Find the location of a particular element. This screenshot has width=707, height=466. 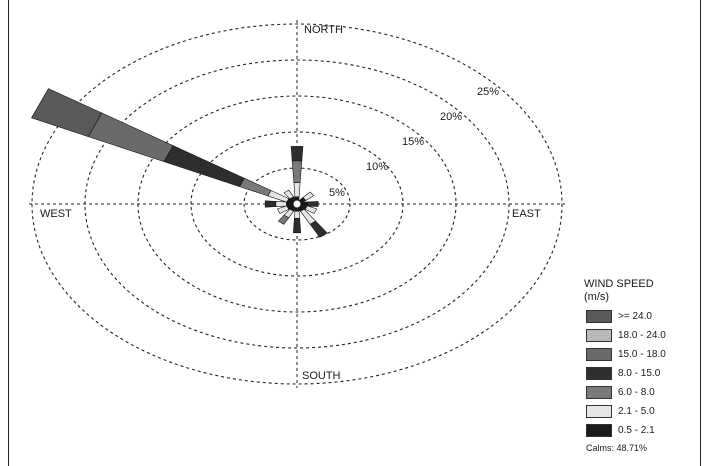

legend-label: 0.5 - 2.1 is located at coordinates (636, 430).